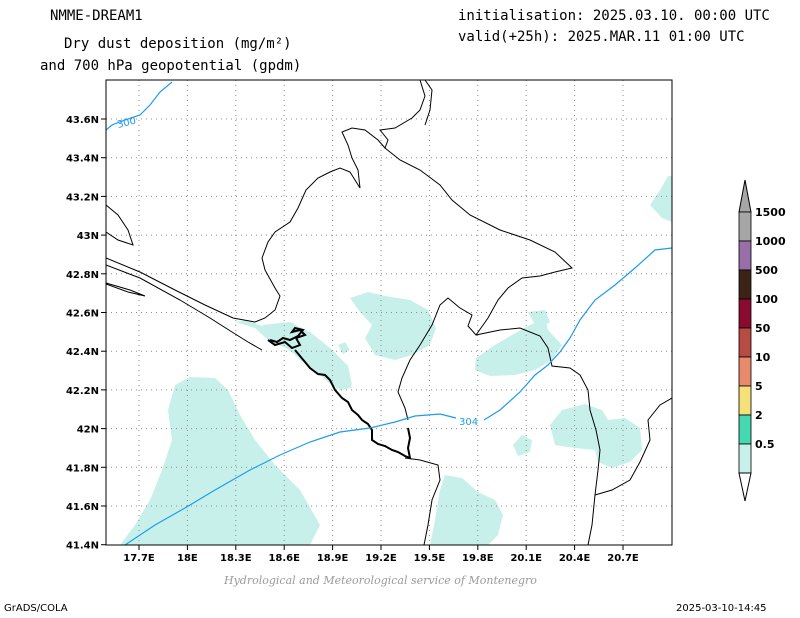  I want to click on lat-tick-label: 41.4N, so click(82, 546).